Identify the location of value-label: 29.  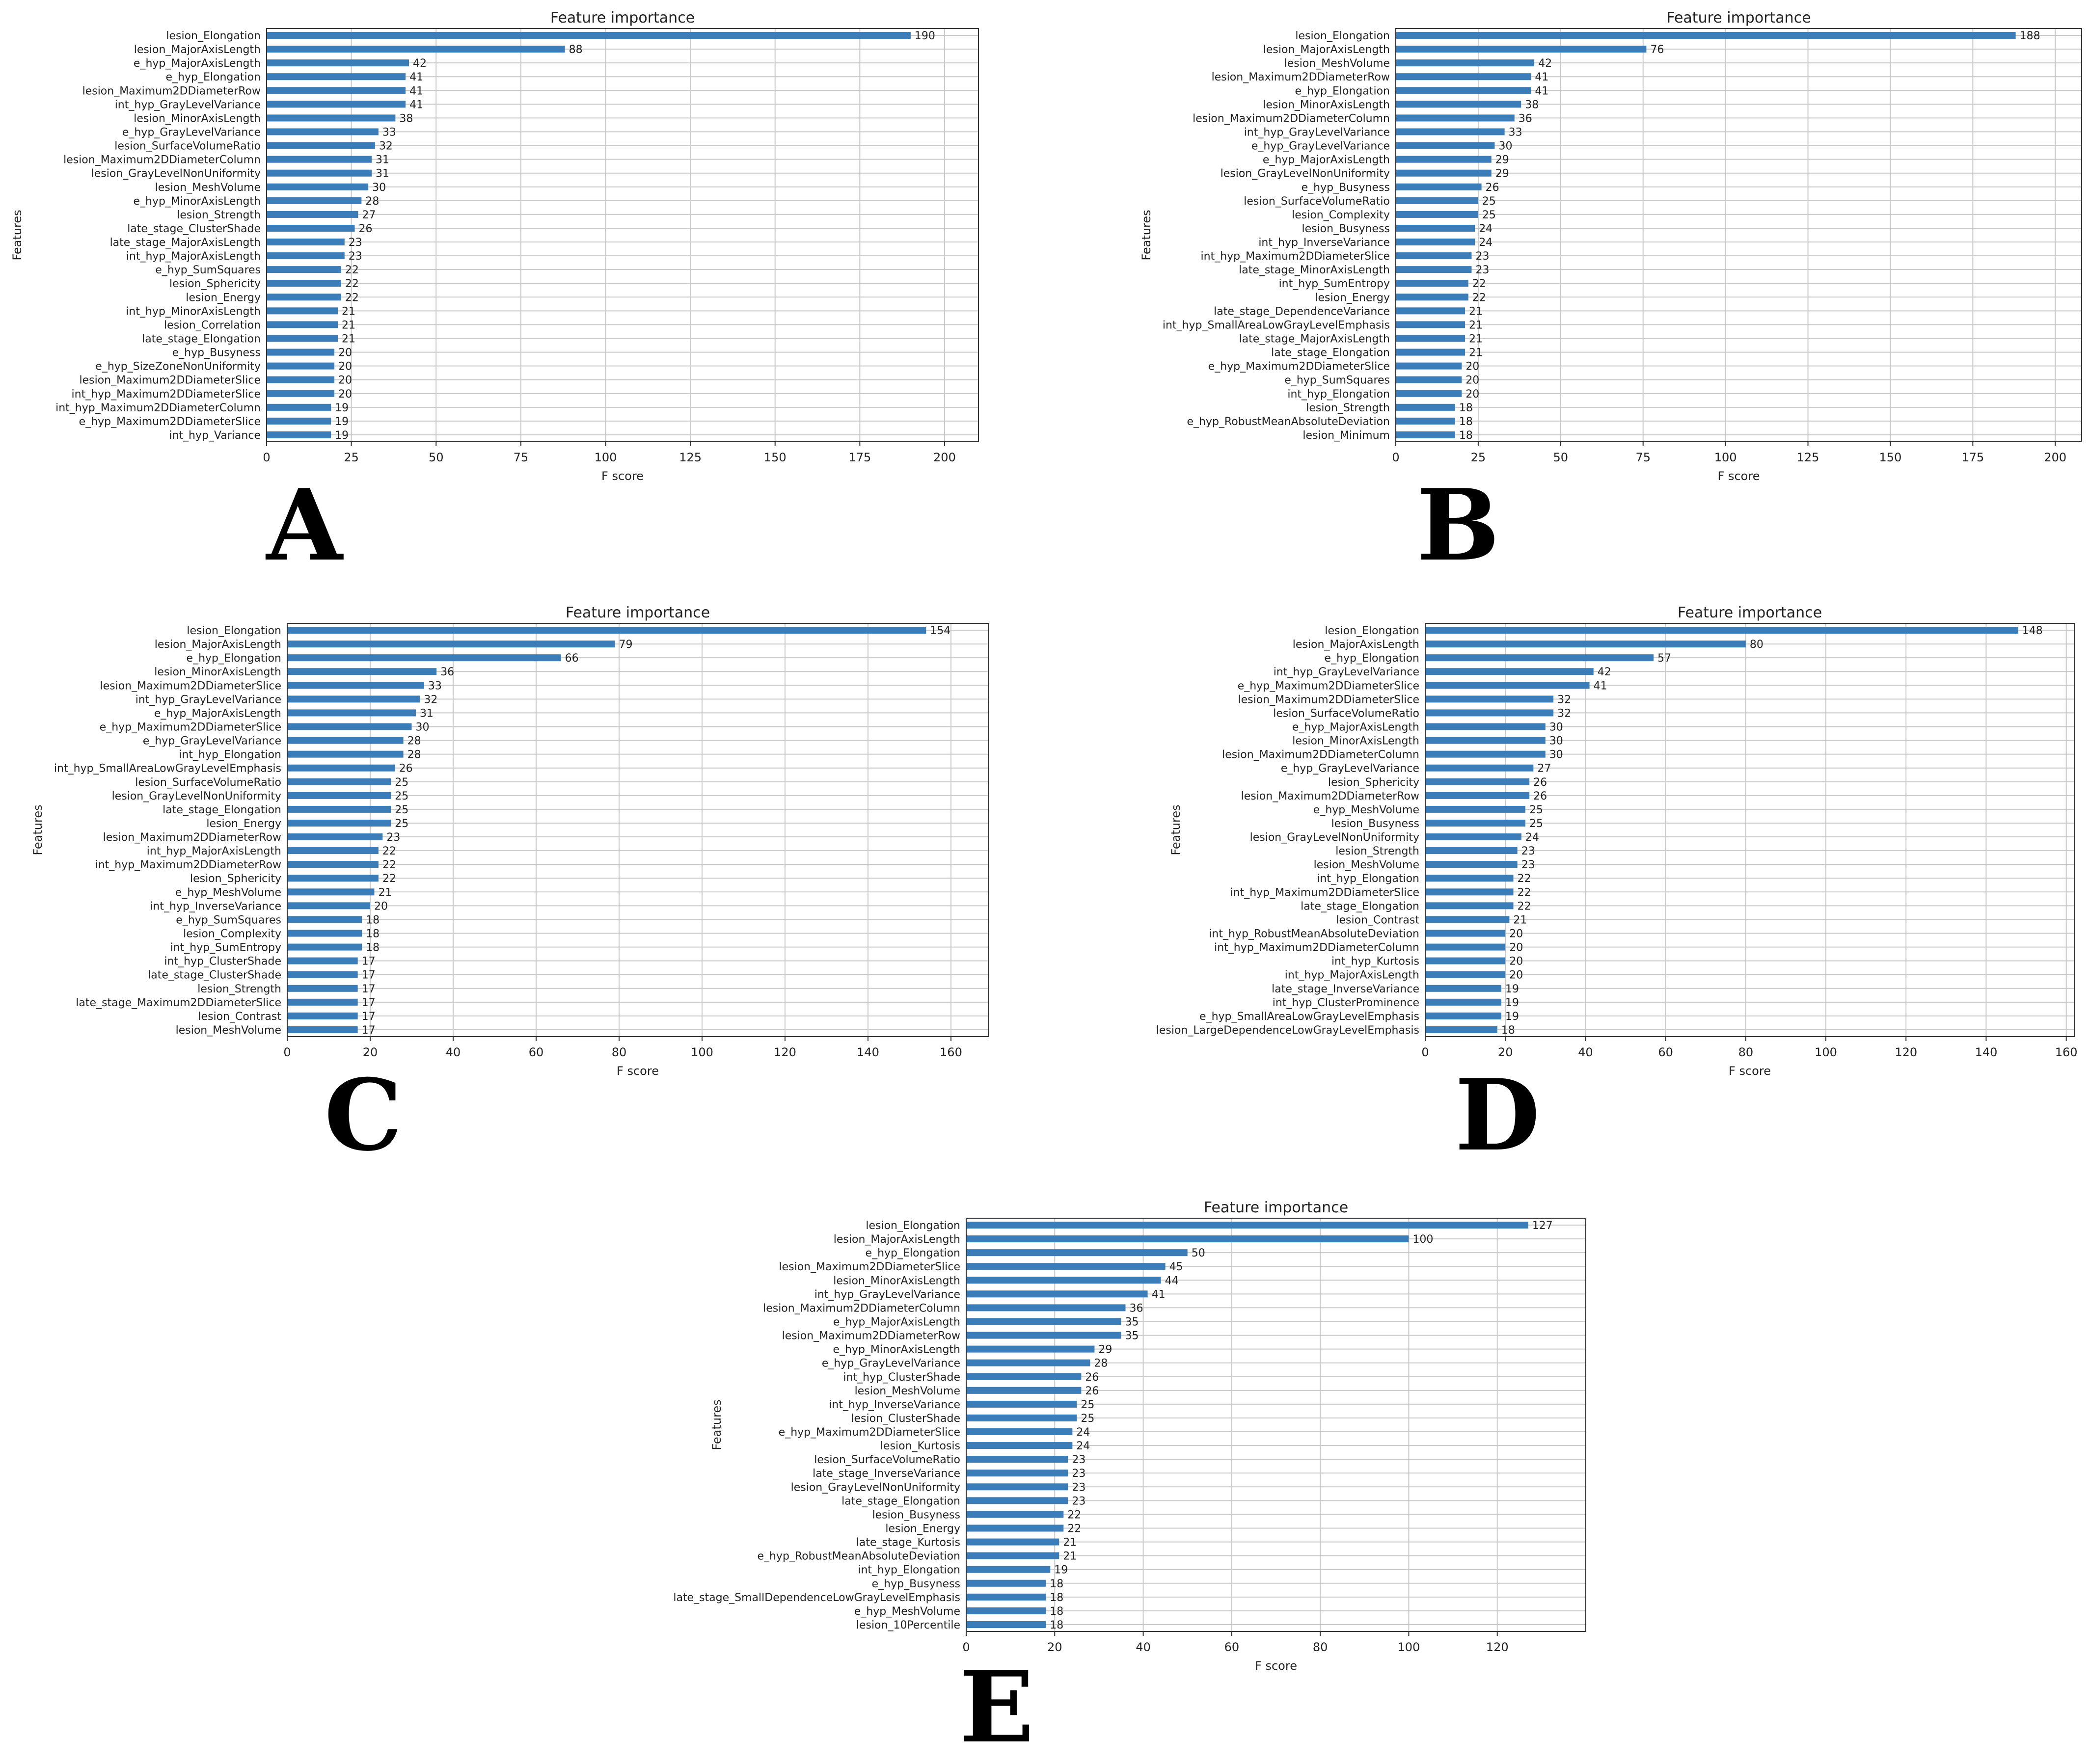
(1105, 1350).